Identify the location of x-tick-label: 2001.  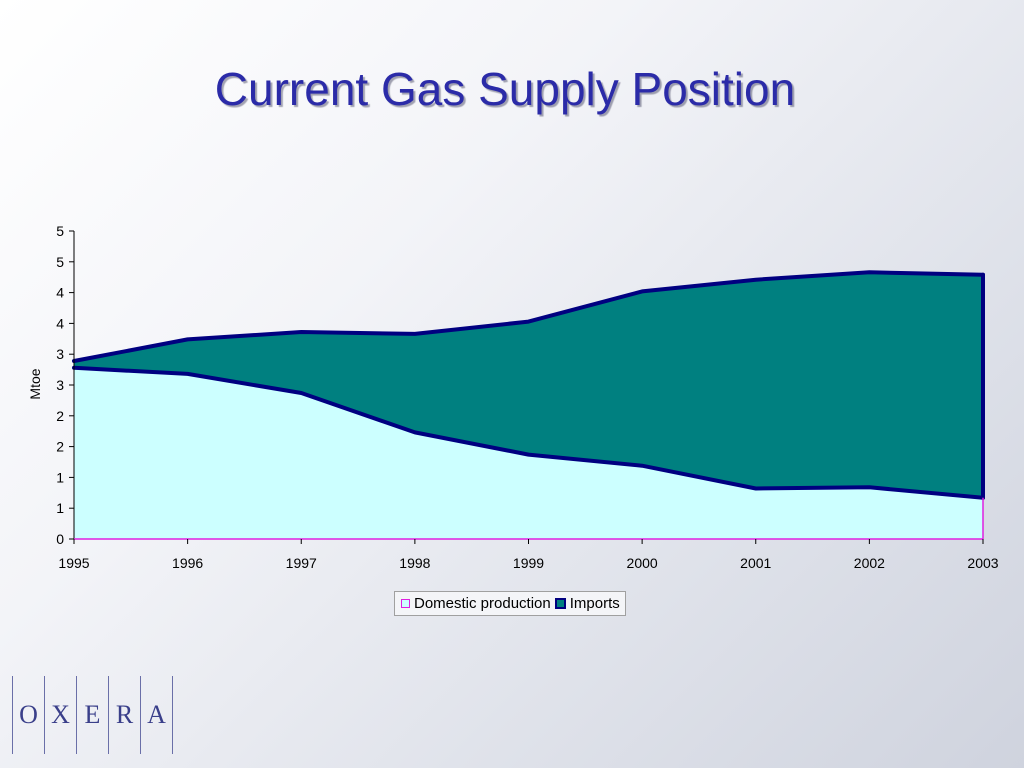
(755, 563).